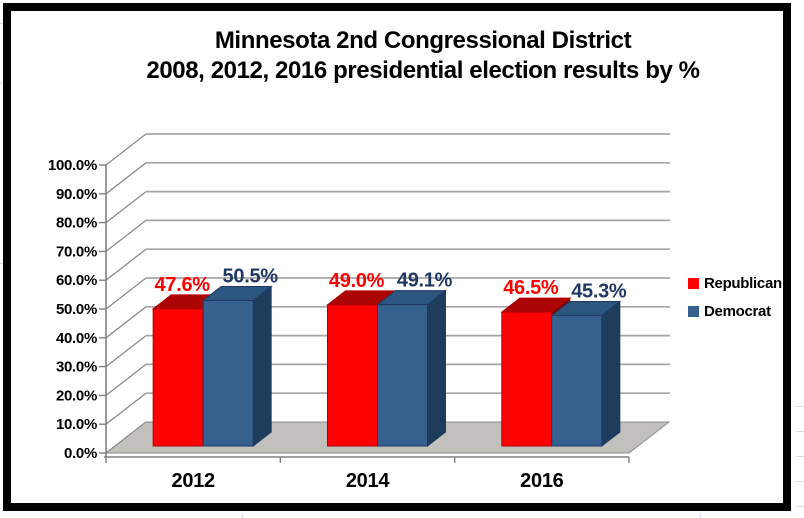  What do you see at coordinates (357, 281) in the screenshot?
I see `data-label-republican-2014: 49.0%` at bounding box center [357, 281].